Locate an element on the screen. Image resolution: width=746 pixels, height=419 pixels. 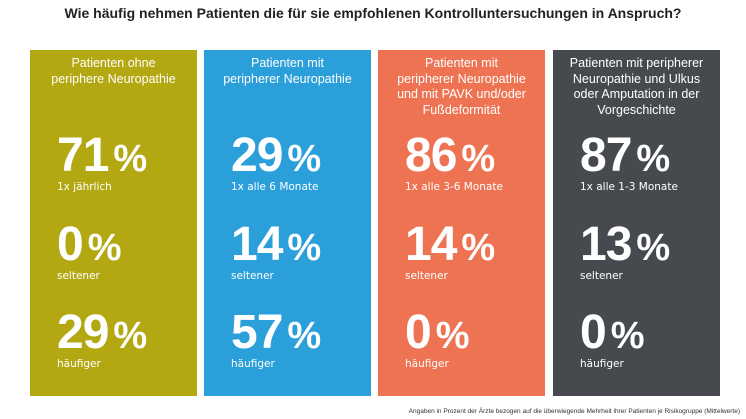
stat-recommended: 29% 1x alle 6 Monate is located at coordinates (301, 161).